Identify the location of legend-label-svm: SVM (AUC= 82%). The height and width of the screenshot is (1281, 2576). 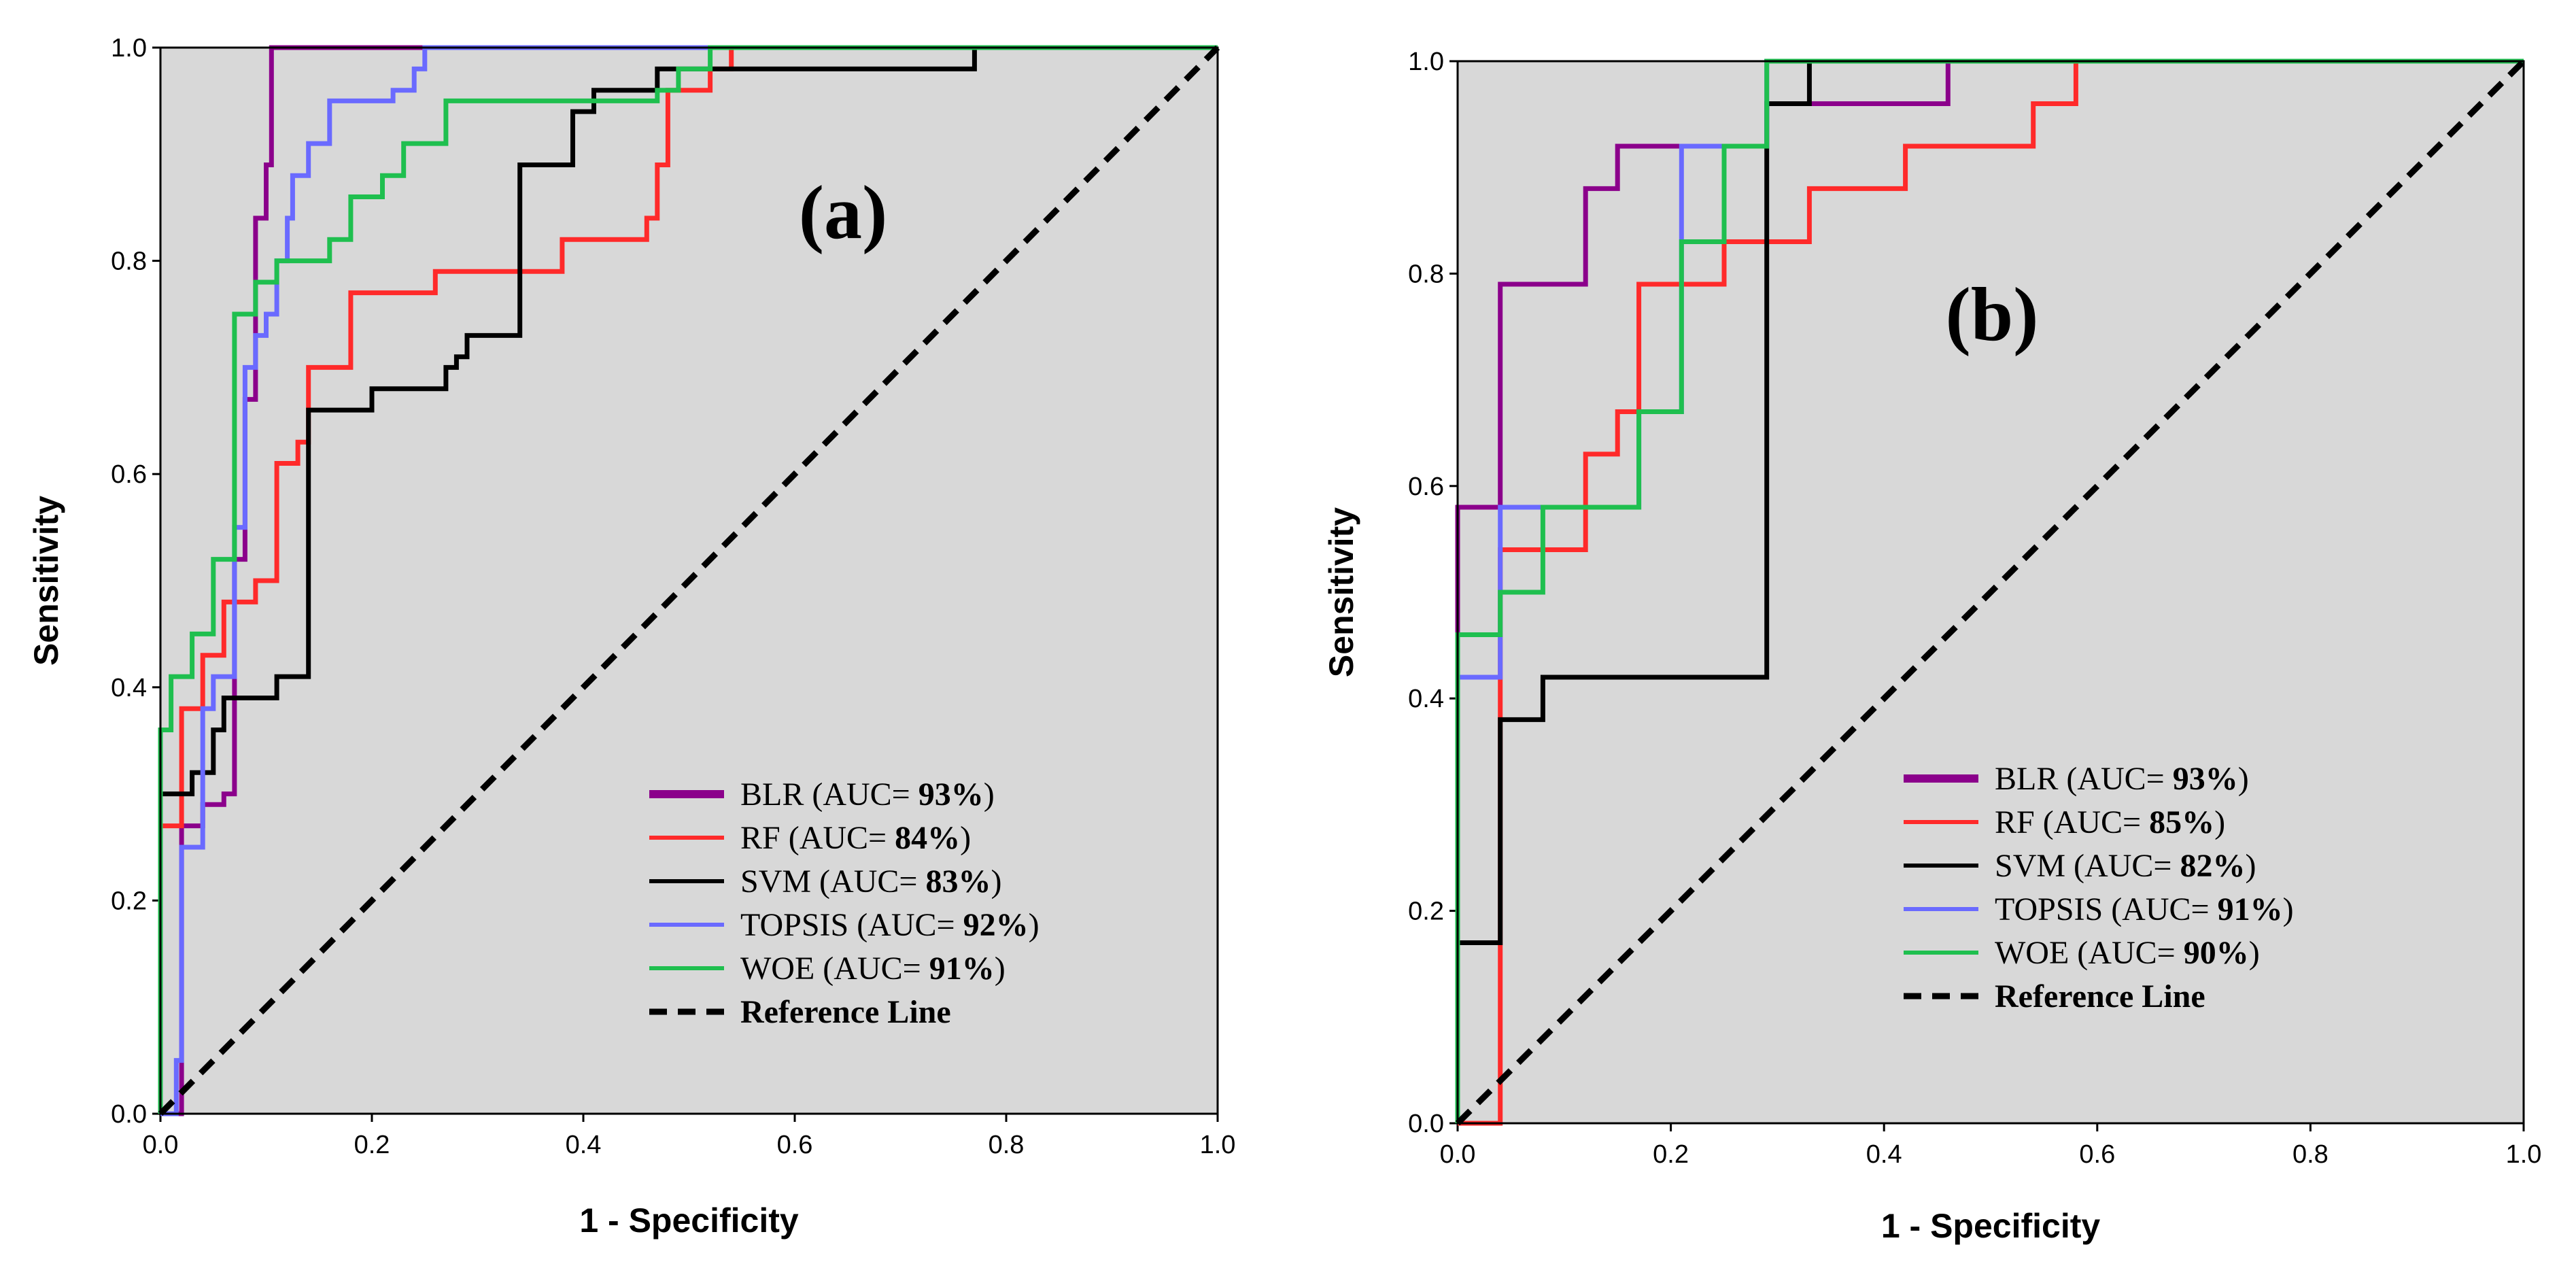
(2125, 866).